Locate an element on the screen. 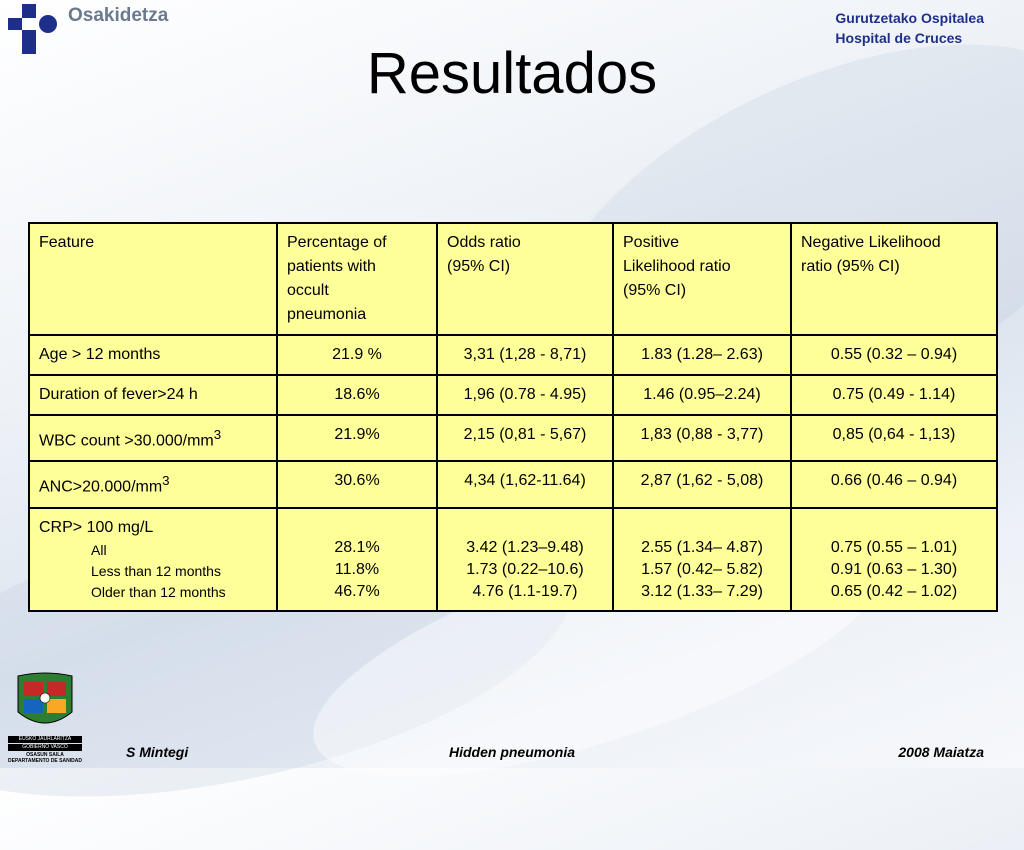 The image size is (1024, 850). cell-percentage: 21.9 % is located at coordinates (357, 355).